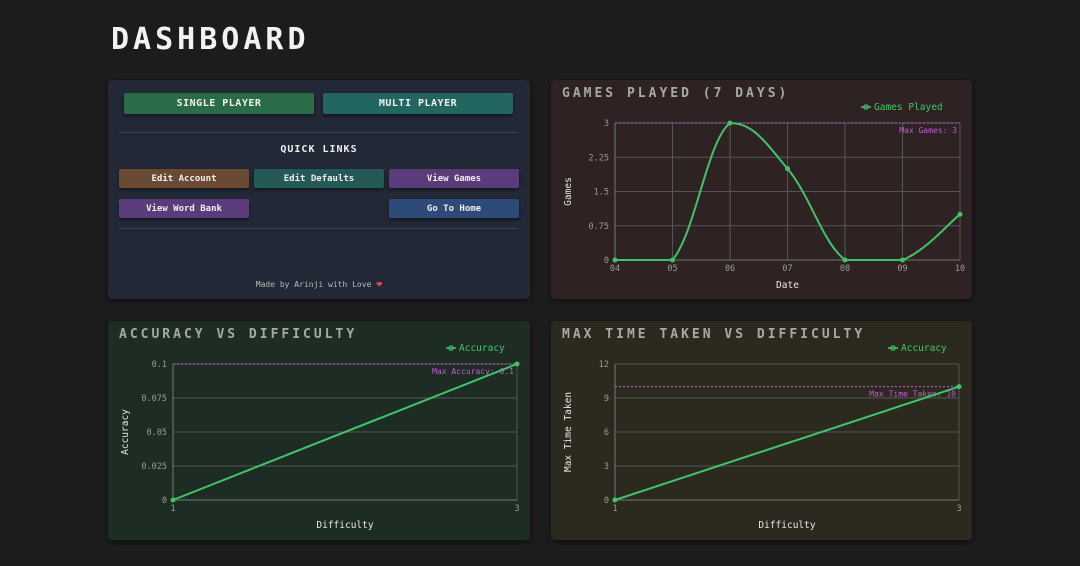 This screenshot has width=1080, height=566. I want to click on max-reference-label: Max Time Taken: 10, so click(912, 394).